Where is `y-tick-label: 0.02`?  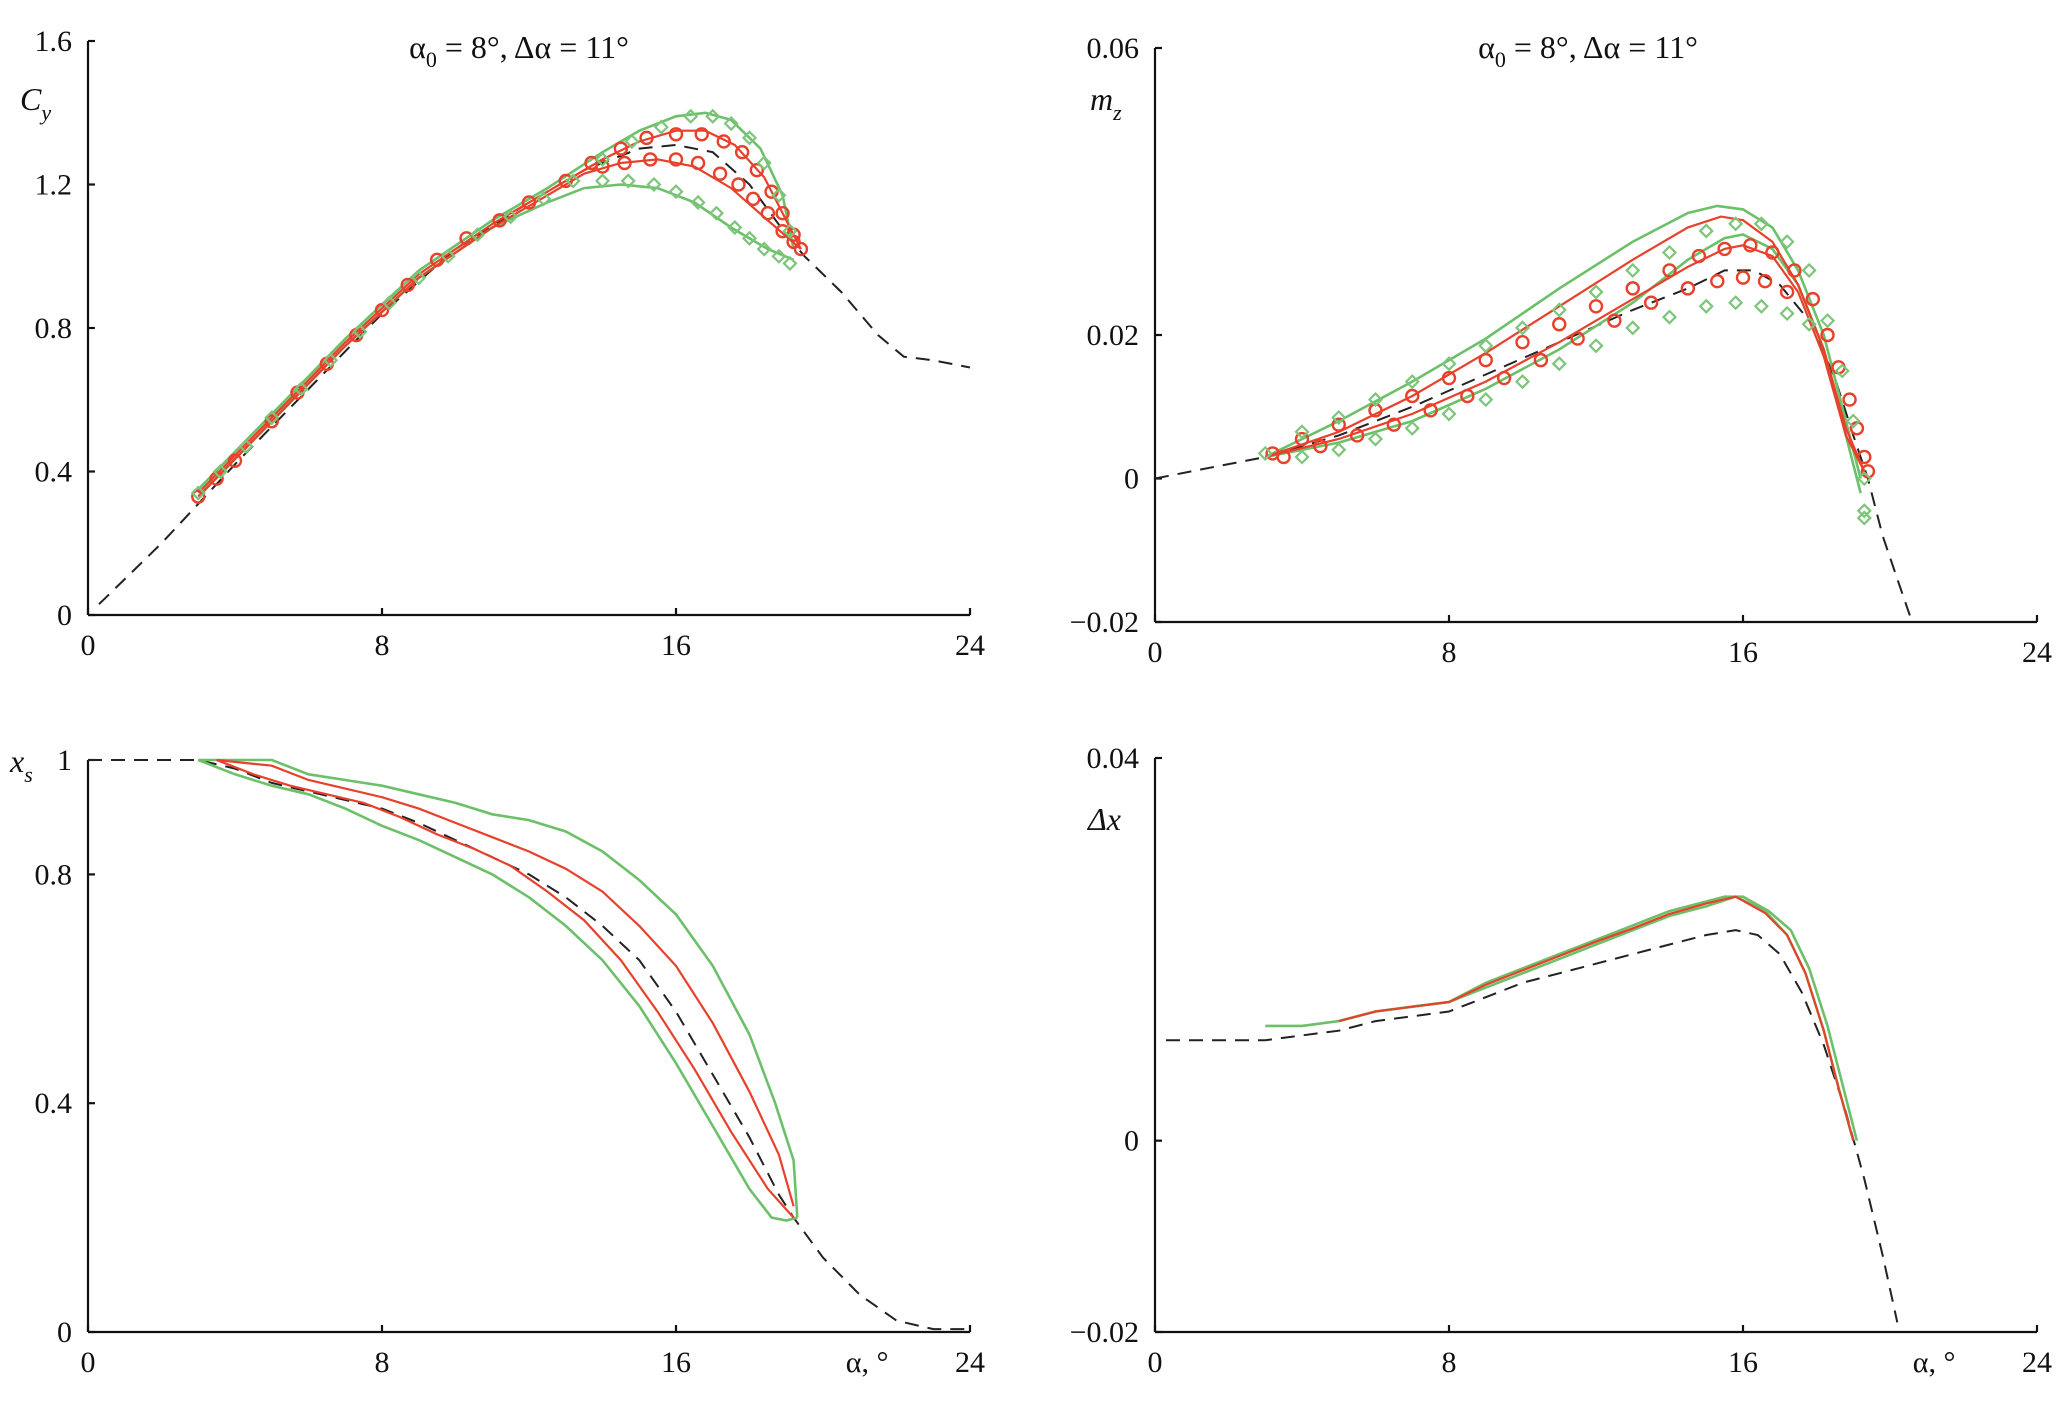
y-tick-label: 0.02 is located at coordinates (1113, 335).